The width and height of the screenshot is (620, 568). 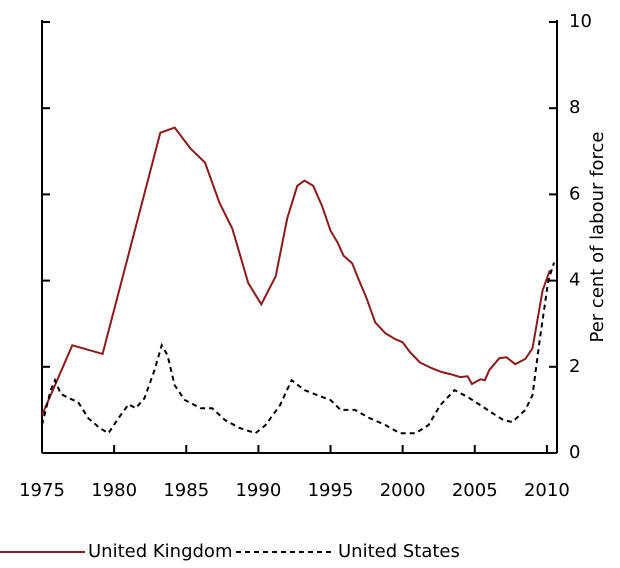 I want to click on legend-label: United States, so click(x=399, y=551).